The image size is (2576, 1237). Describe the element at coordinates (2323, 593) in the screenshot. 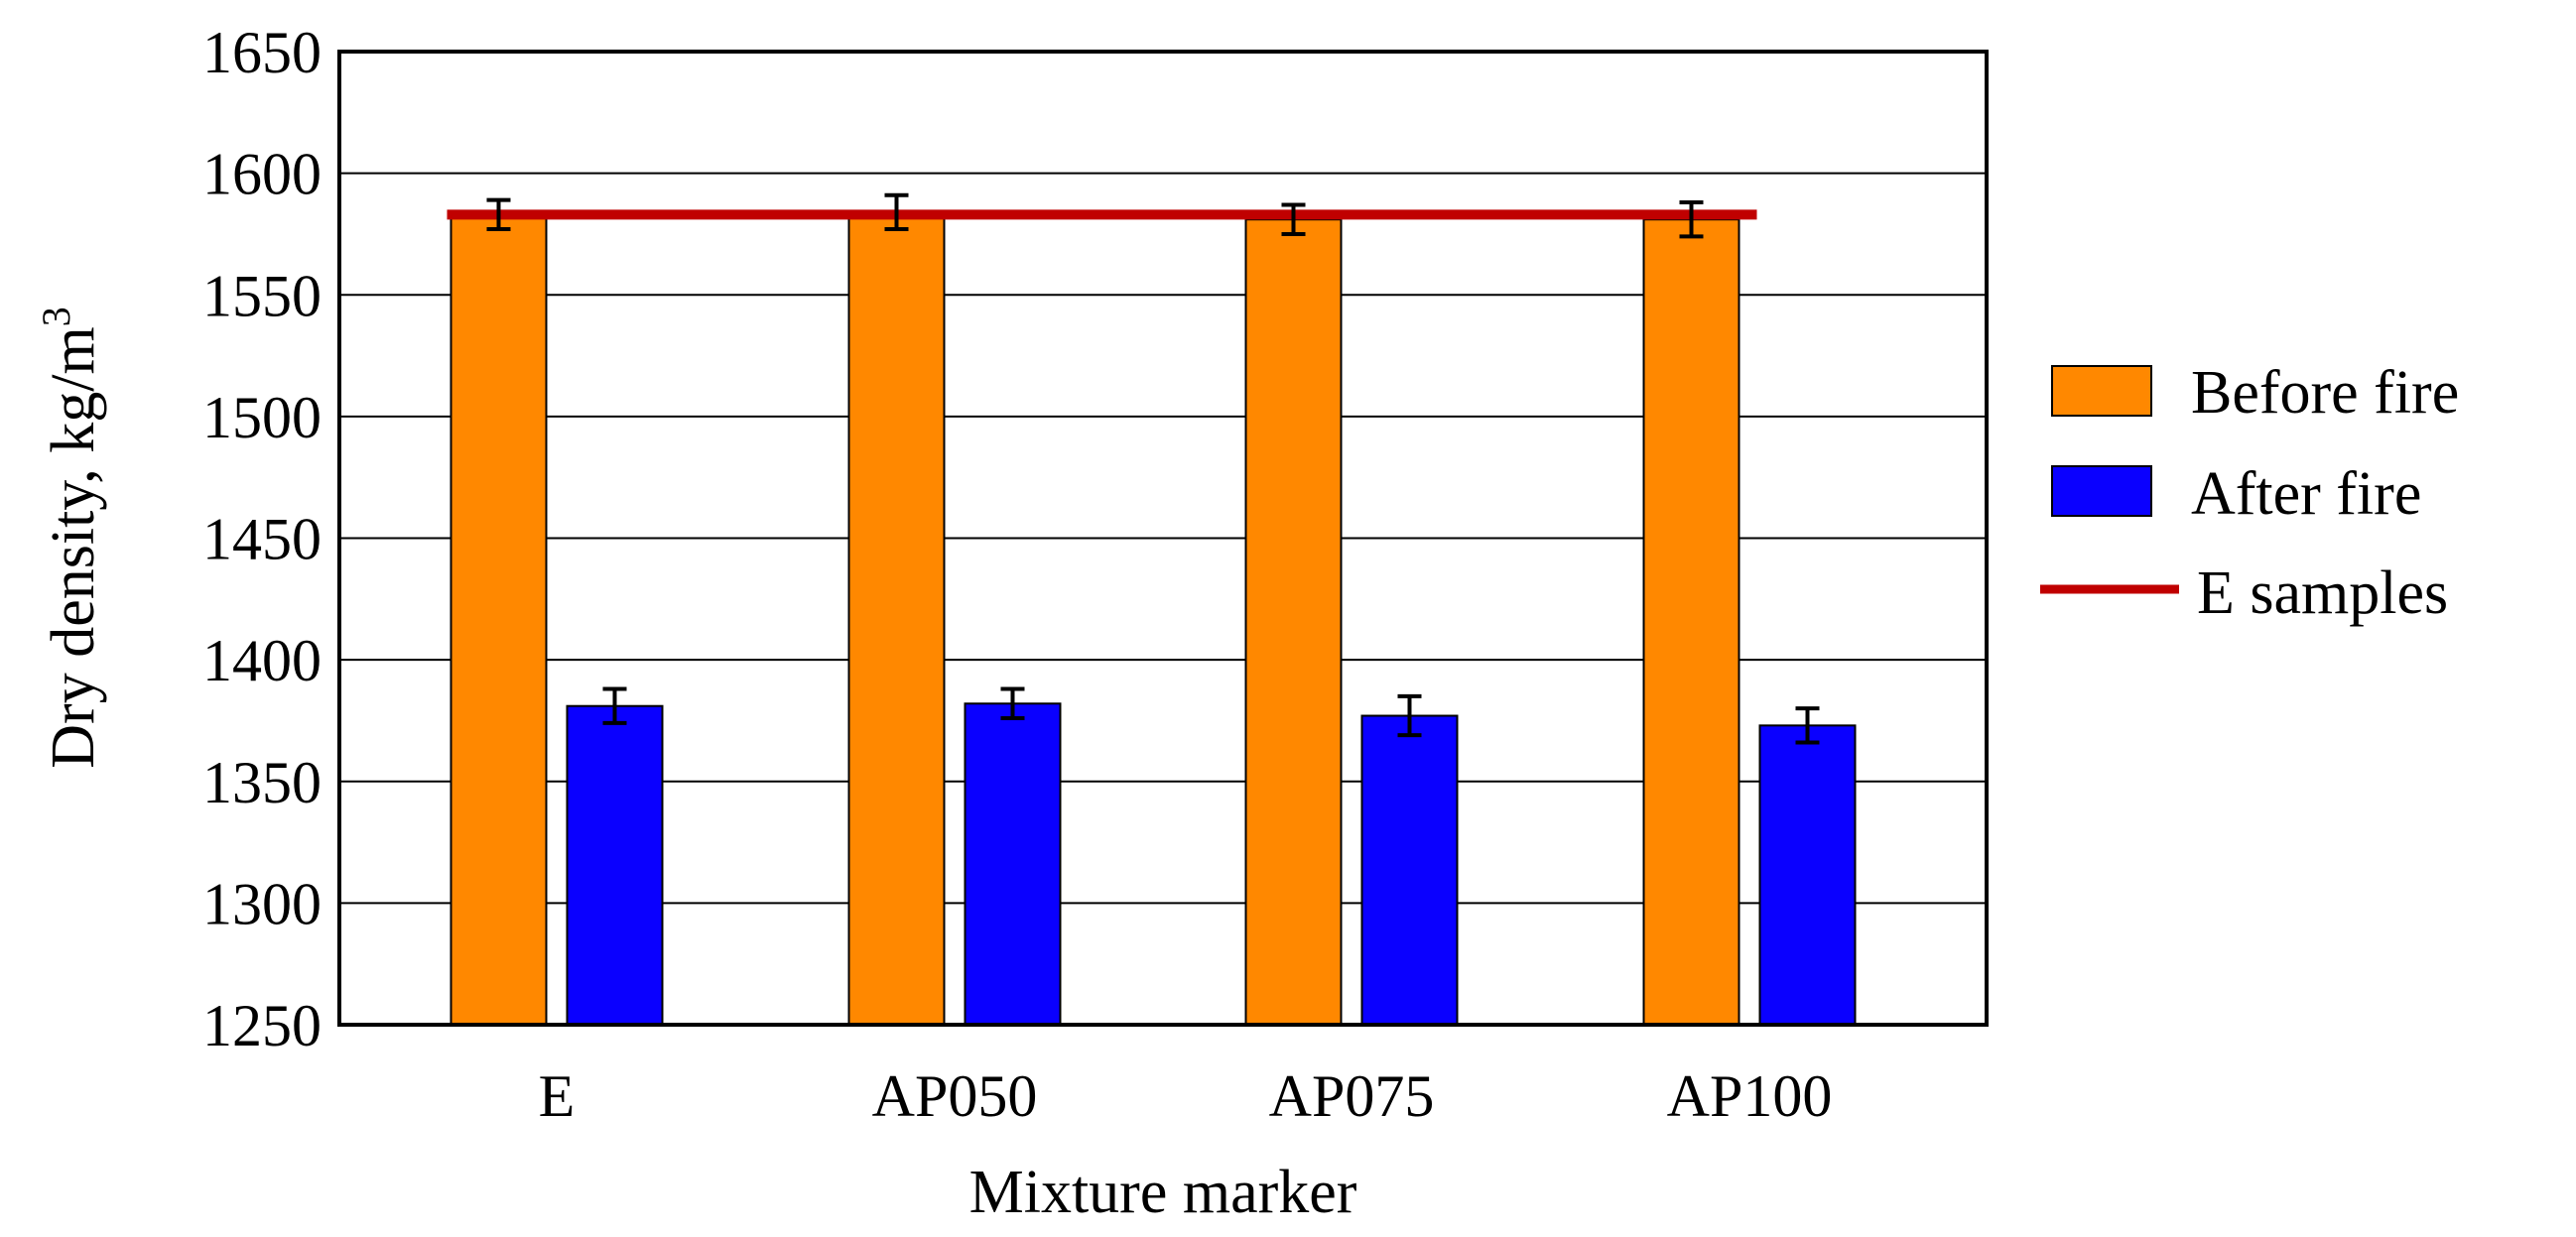

I see `legend-label-e-samples: E samples` at that location.